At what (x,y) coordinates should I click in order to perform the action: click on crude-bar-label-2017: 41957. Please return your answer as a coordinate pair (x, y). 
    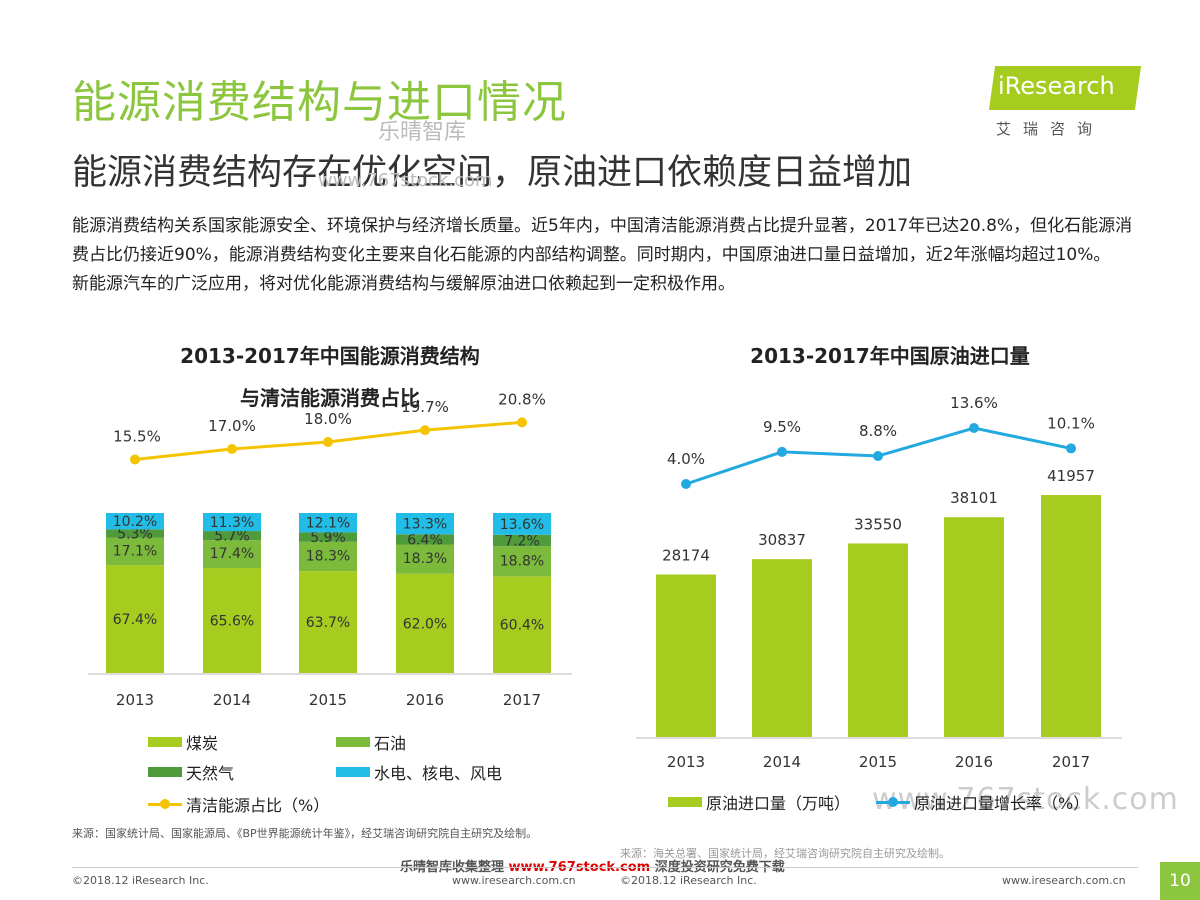
    Looking at the image, I should click on (1071, 476).